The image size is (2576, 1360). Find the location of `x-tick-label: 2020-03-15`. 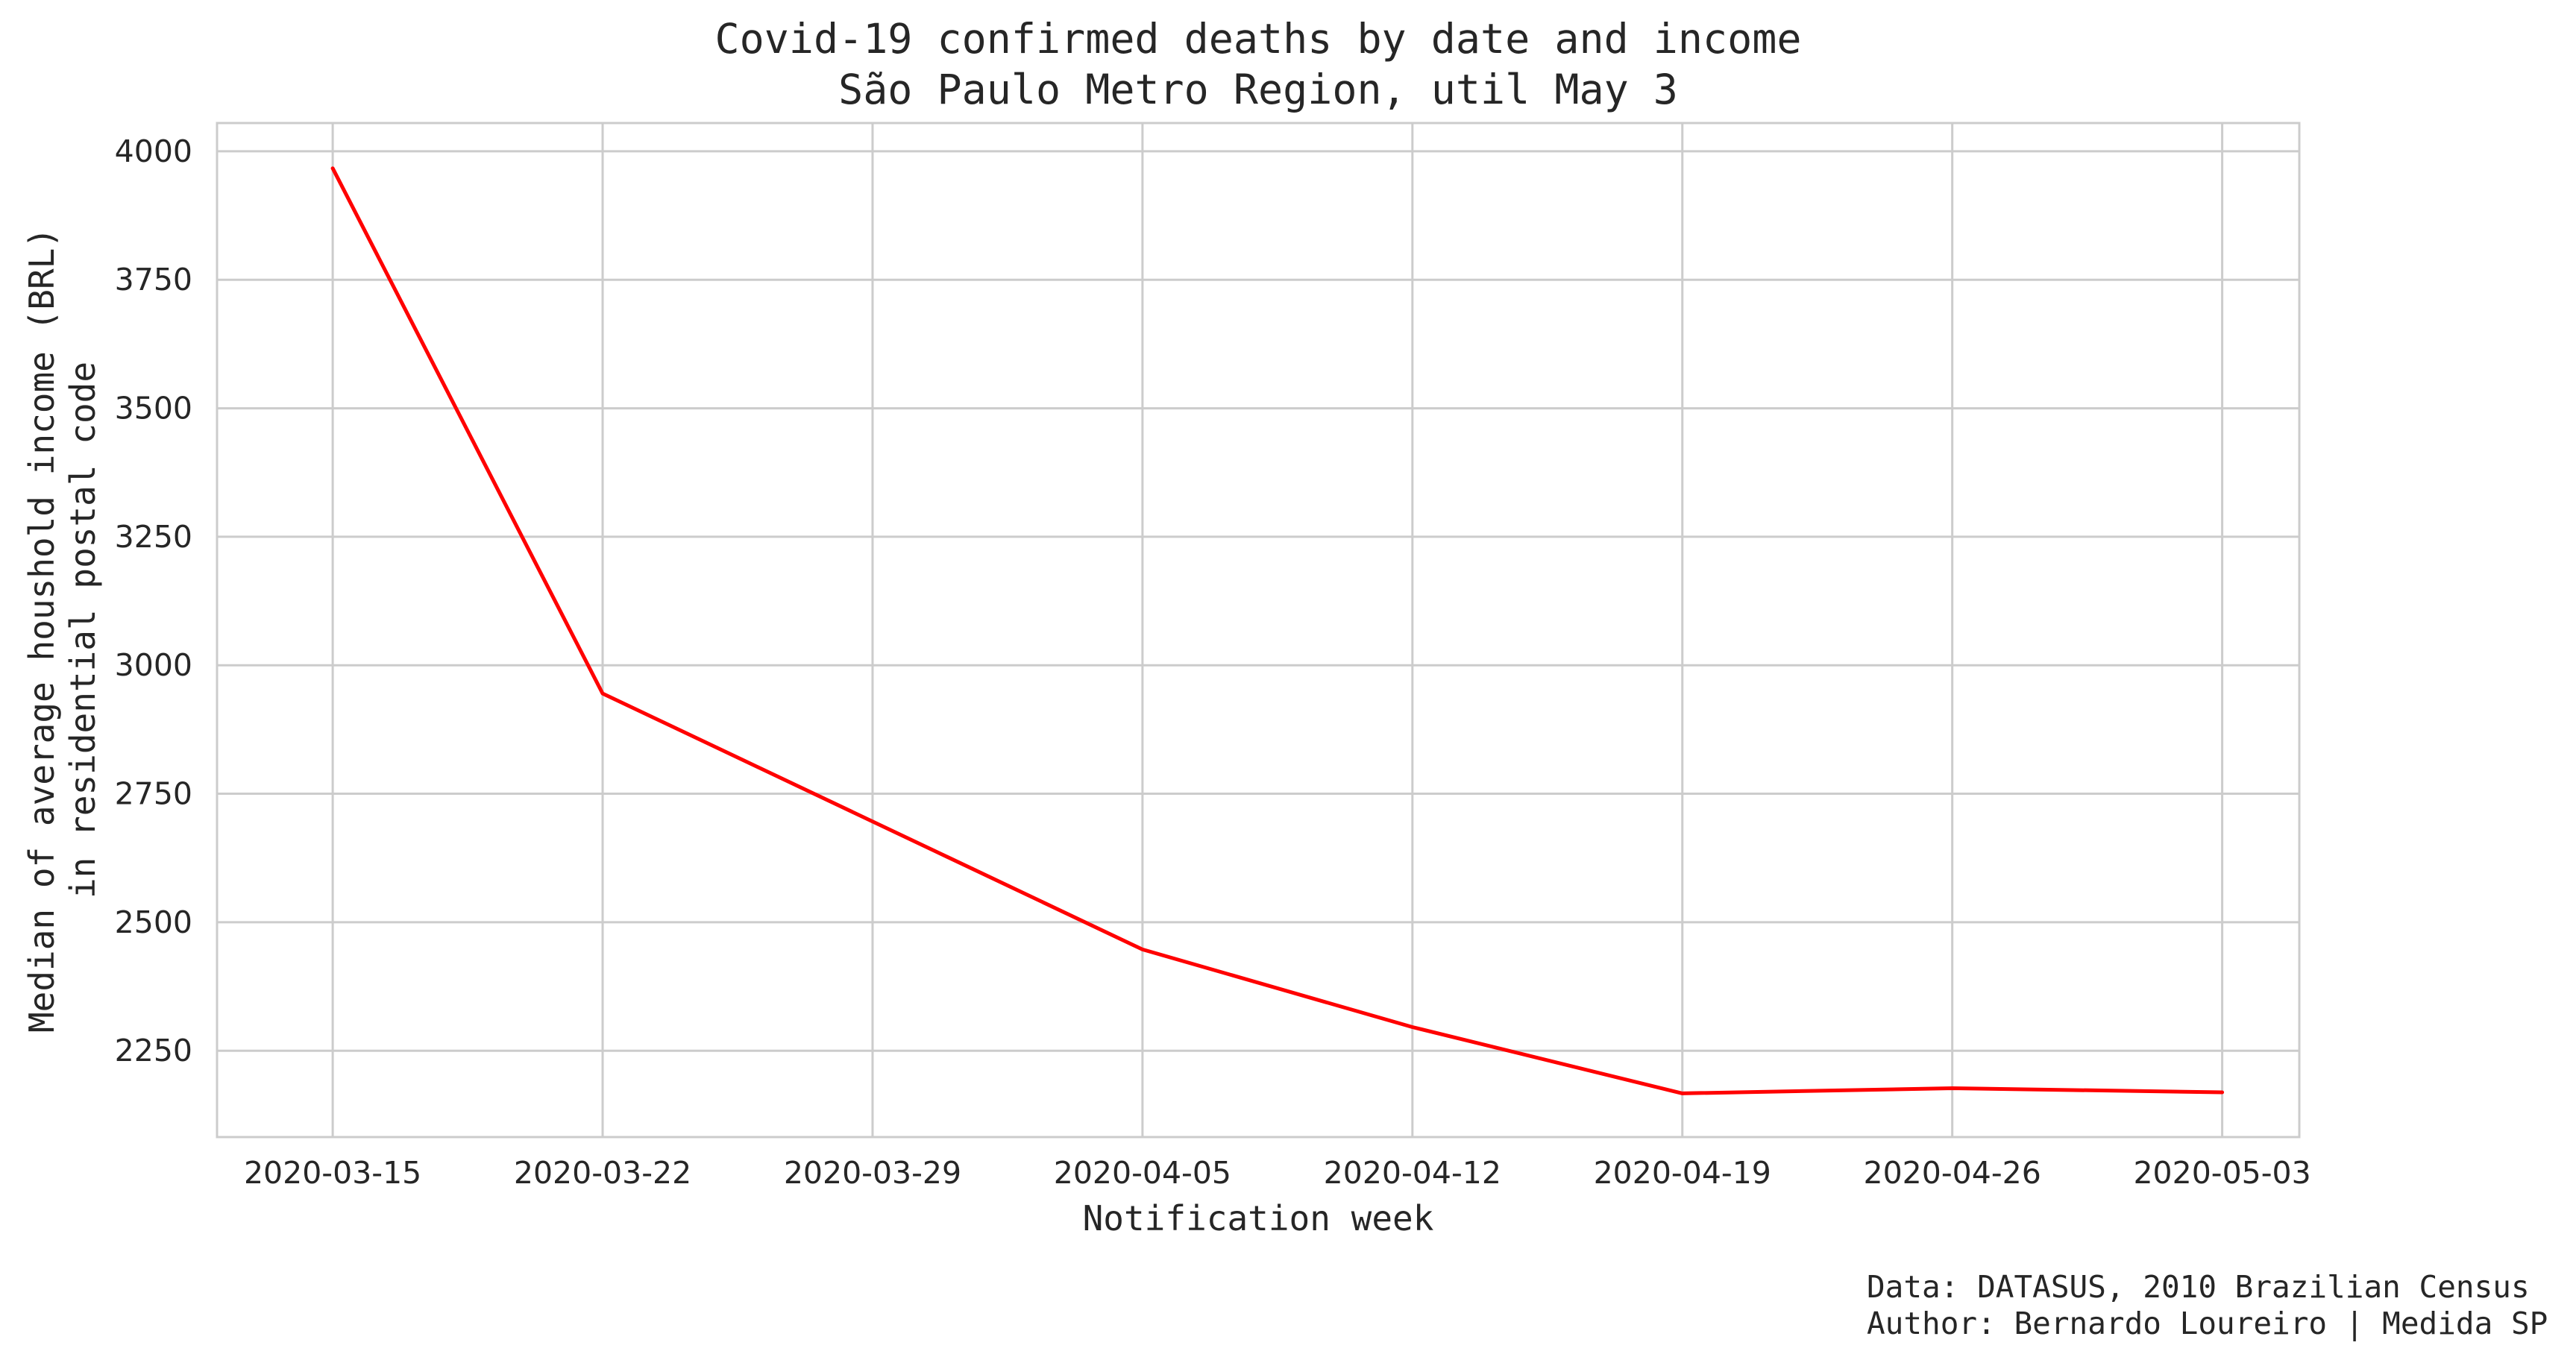

x-tick-label: 2020-03-15 is located at coordinates (333, 1173).